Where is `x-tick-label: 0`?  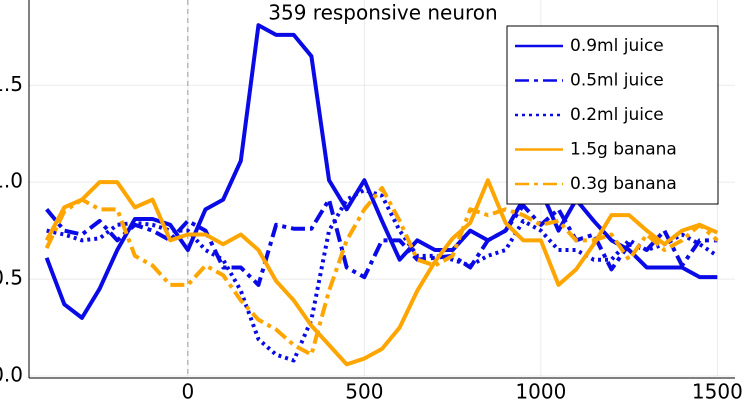
x-tick-label: 0 is located at coordinates (187, 390).